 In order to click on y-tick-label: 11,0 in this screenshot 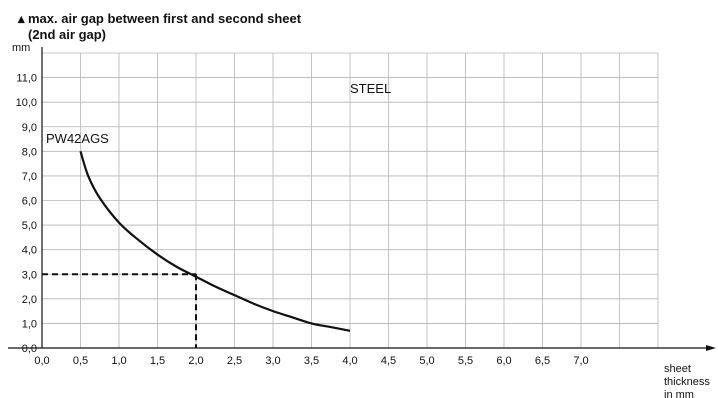, I will do `click(26, 79)`.